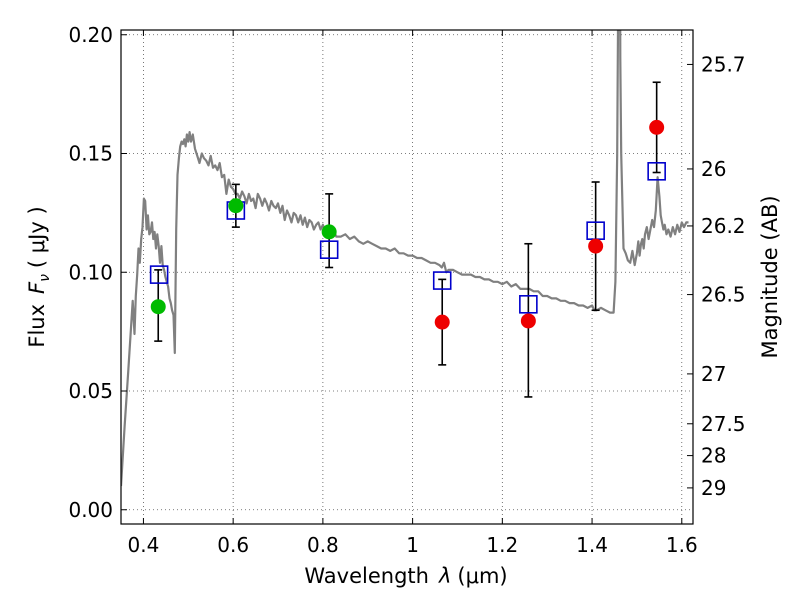  Describe the element at coordinates (144, 545) in the screenshot. I see `x-tick-label: 0.4` at that location.